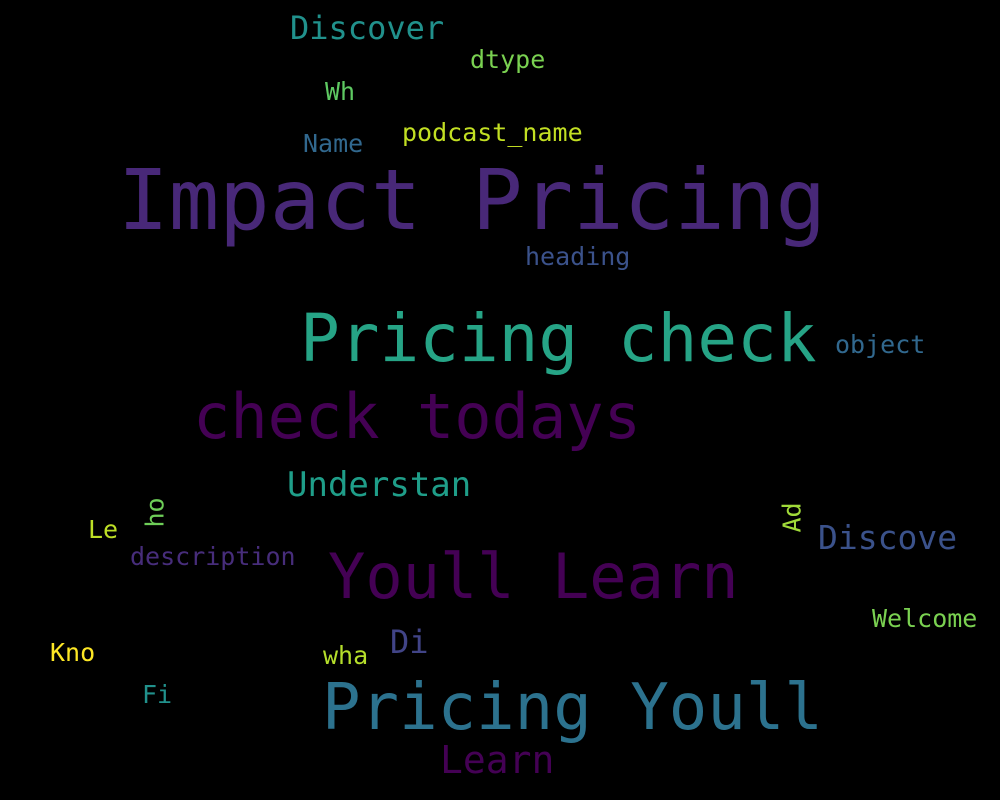 Image resolution: width=1000 pixels, height=800 pixels. Describe the element at coordinates (880, 344) in the screenshot. I see `word-object: object` at that location.